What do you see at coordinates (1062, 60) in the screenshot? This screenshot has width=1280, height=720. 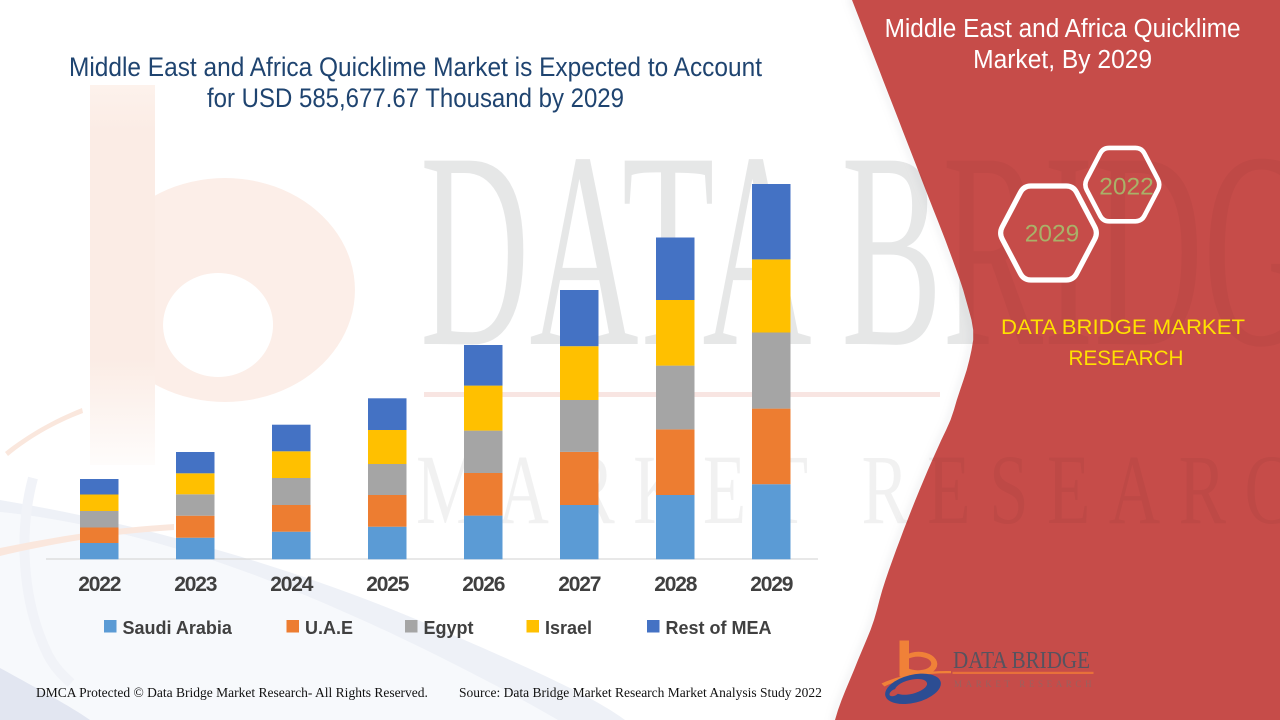 I see `svg-text: Market, By 2029` at bounding box center [1062, 60].